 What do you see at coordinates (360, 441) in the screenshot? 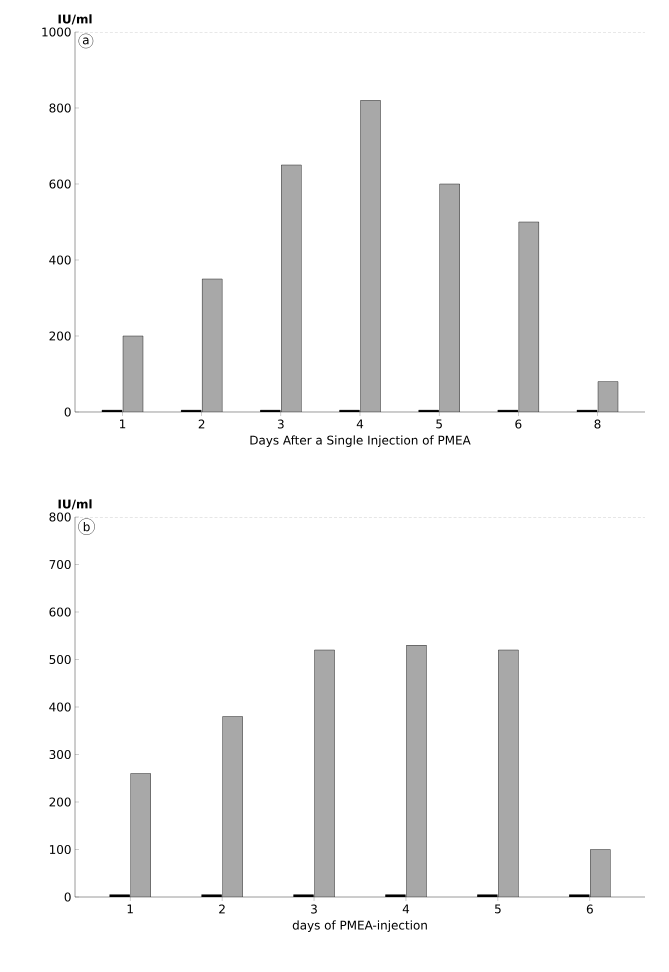
I see `x-axis-title: Days After a Single Injection of PMEA` at bounding box center [360, 441].